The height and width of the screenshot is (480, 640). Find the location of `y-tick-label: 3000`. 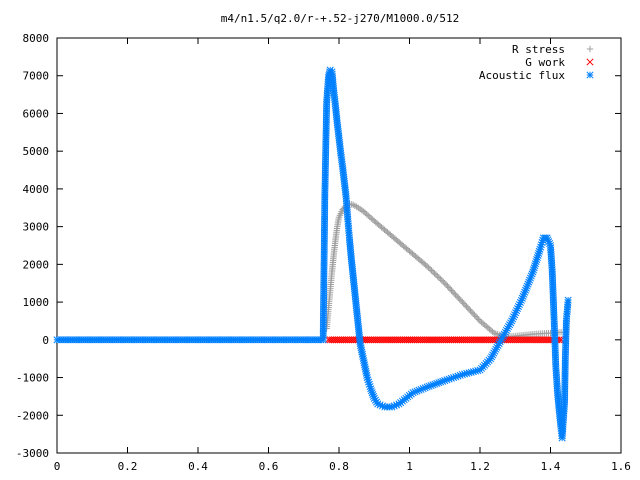

y-tick-label: 3000 is located at coordinates (36, 227).